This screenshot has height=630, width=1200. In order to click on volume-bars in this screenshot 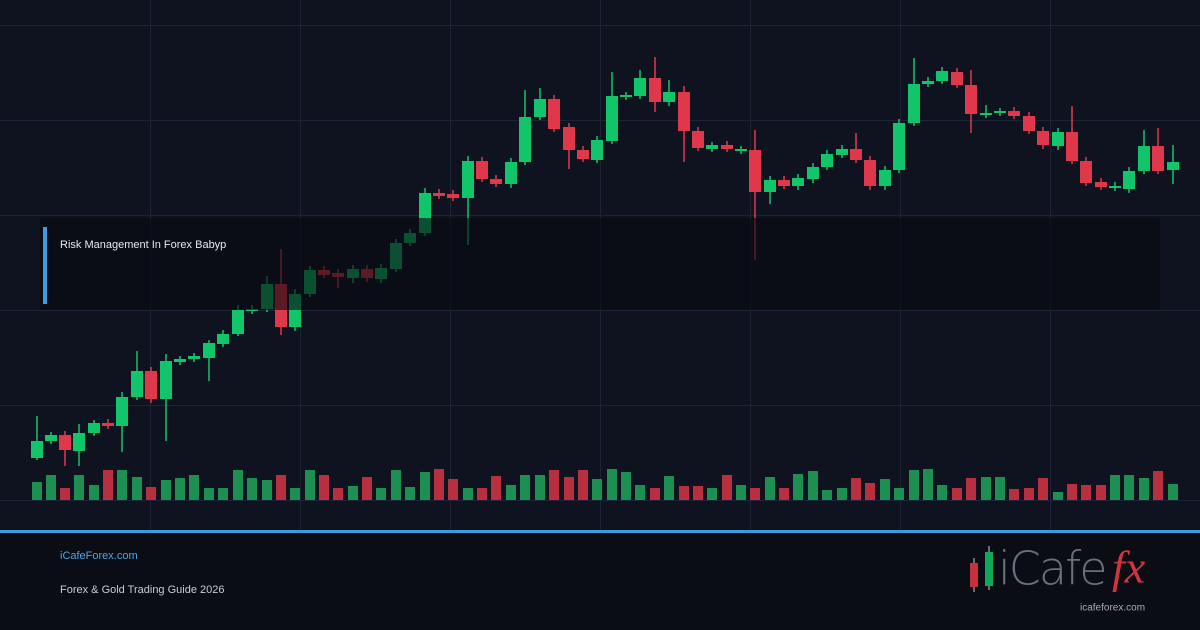, I will do `click(605, 484)`.